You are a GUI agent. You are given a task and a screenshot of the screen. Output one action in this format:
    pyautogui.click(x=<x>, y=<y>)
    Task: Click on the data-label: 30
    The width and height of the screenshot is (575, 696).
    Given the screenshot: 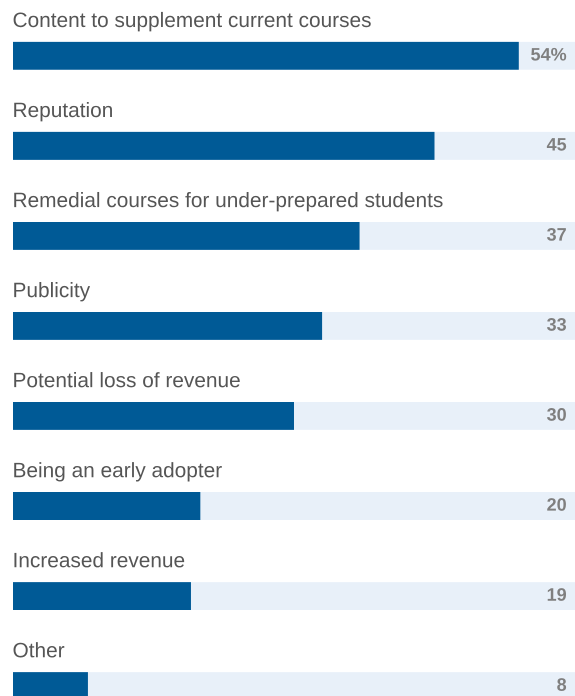 What is the action you would take?
    pyautogui.click(x=556, y=414)
    